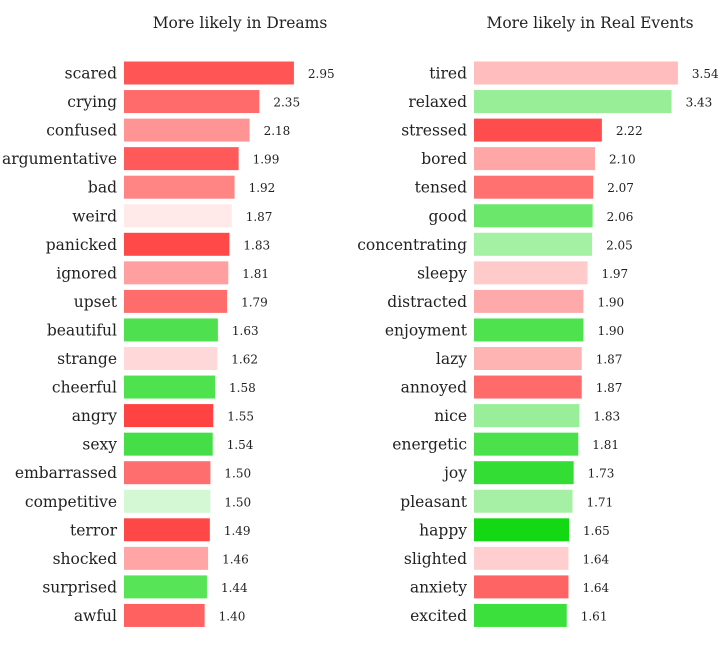 The width and height of the screenshot is (720, 648). What do you see at coordinates (438, 587) in the screenshot?
I see `category-label: anxiety` at bounding box center [438, 587].